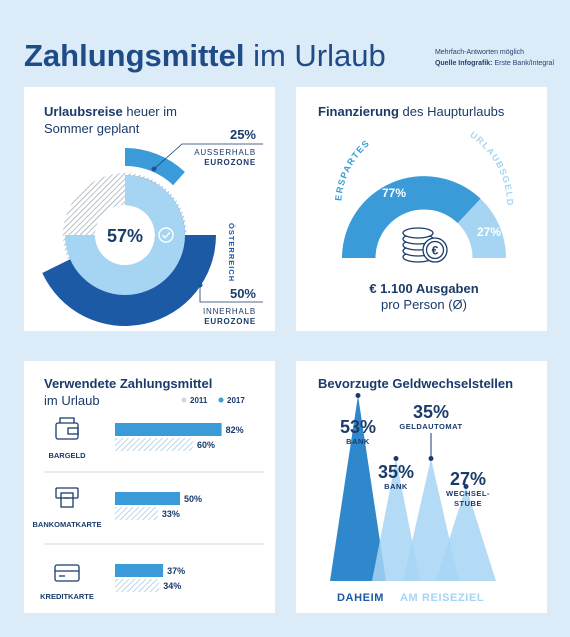  Describe the element at coordinates (423, 288) in the screenshot. I see `amount: € 1.100 Ausgaben` at that location.